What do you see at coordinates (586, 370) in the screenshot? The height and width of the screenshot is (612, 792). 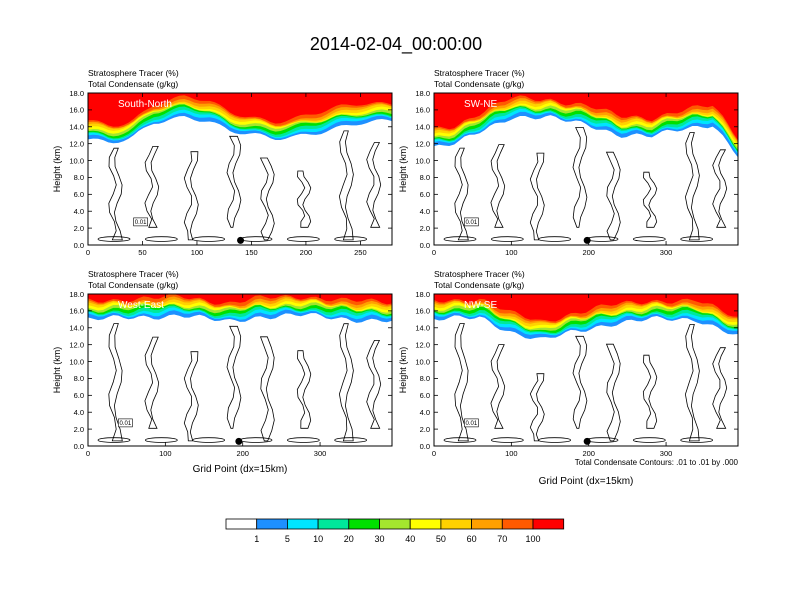 I see `plot-area: 0.01 NW-SE` at bounding box center [586, 370].